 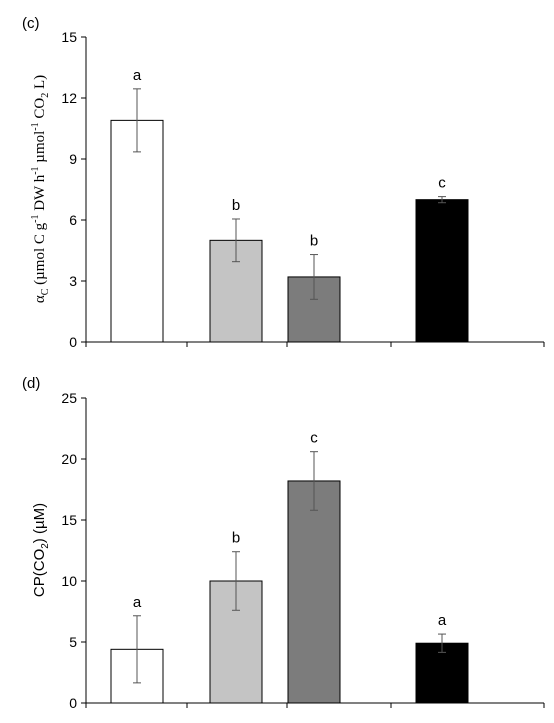 What do you see at coordinates (45, 291) in the screenshot?
I see `y-axis-label-part: C` at bounding box center [45, 291].